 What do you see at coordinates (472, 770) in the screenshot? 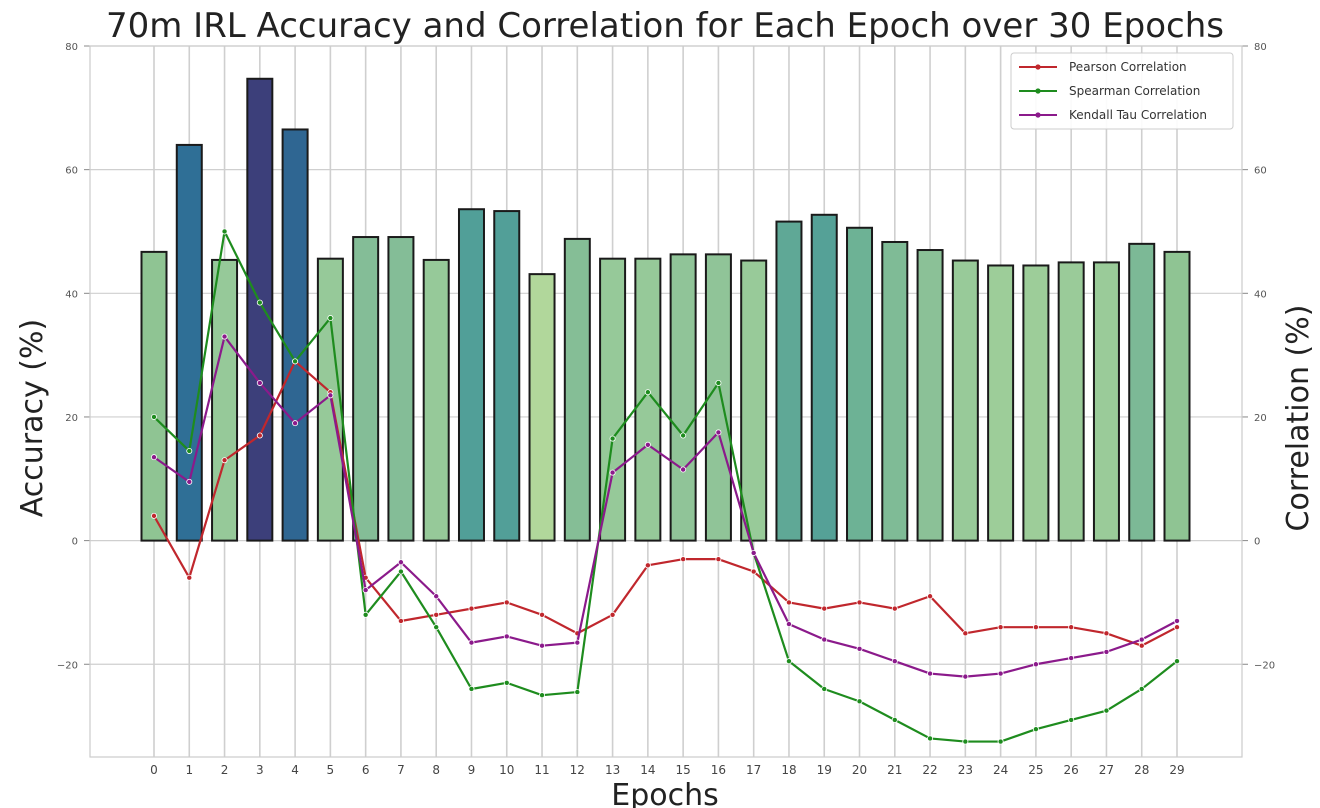
I see `x-tick-label: 9` at bounding box center [472, 770].